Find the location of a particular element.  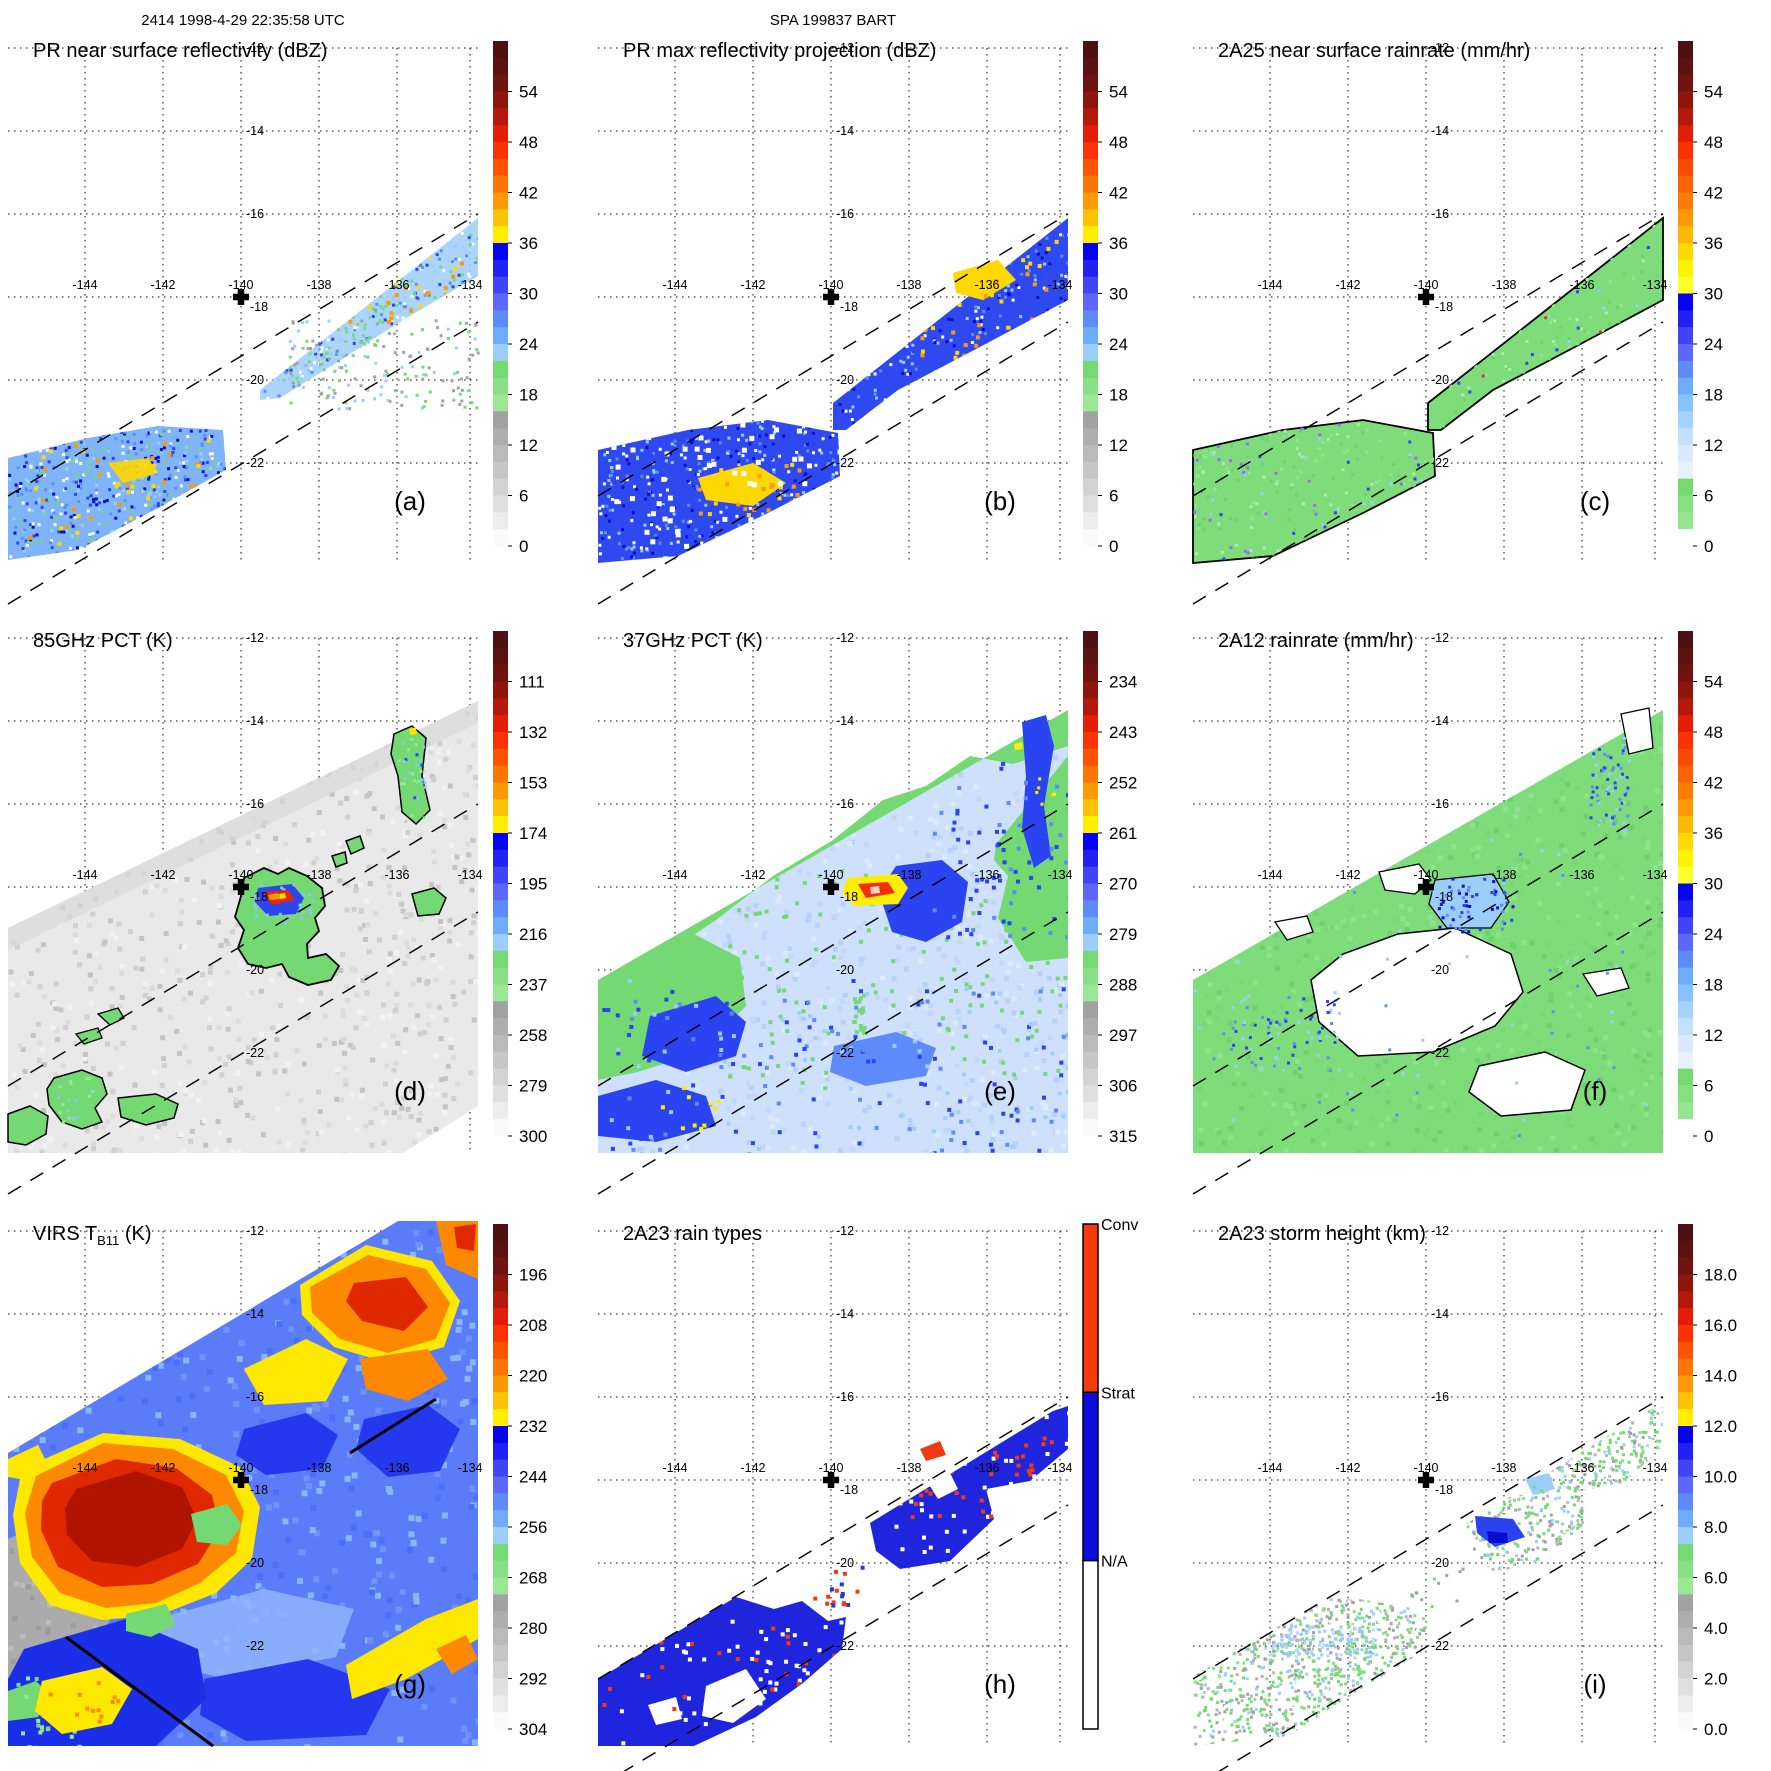

svg-text: -136 is located at coordinates (396, 285).